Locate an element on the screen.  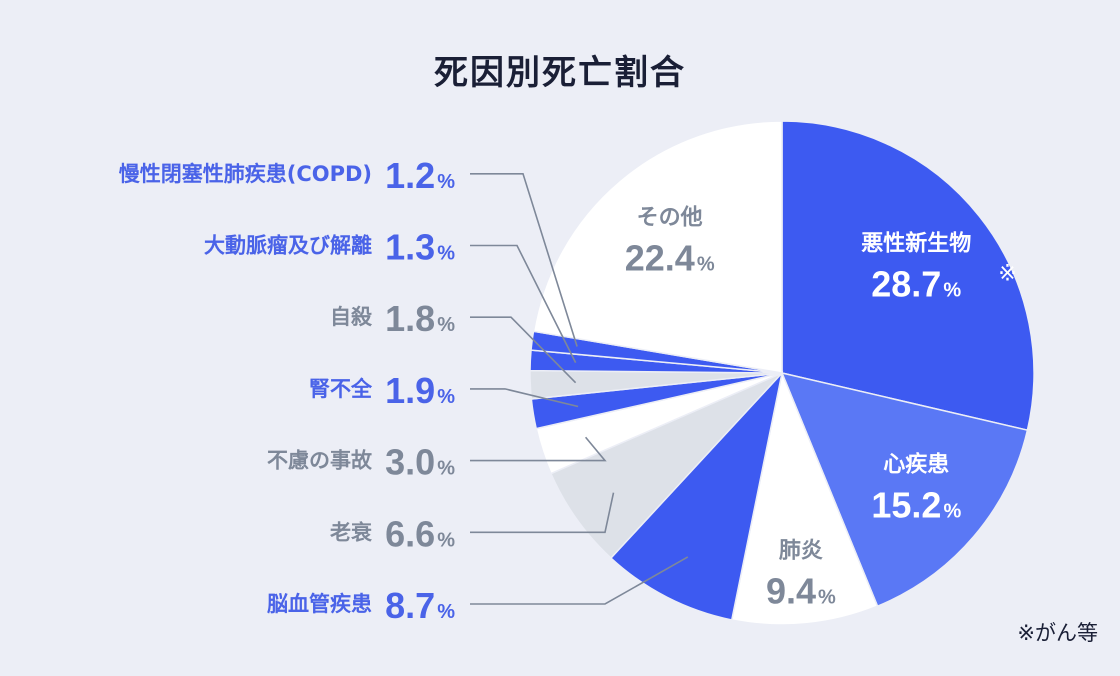
callout-value: 1.8% is located at coordinates (420, 318).